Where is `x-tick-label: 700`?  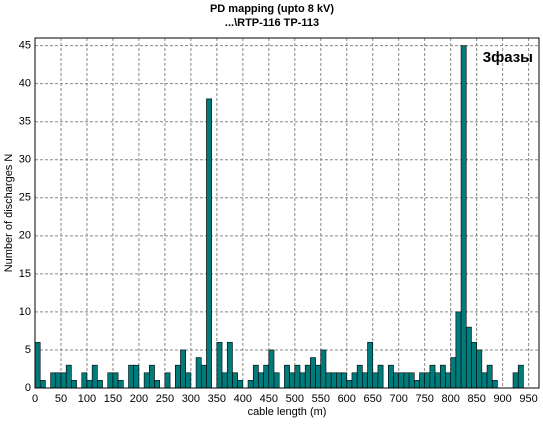
x-tick-label: 700 is located at coordinates (399, 399).